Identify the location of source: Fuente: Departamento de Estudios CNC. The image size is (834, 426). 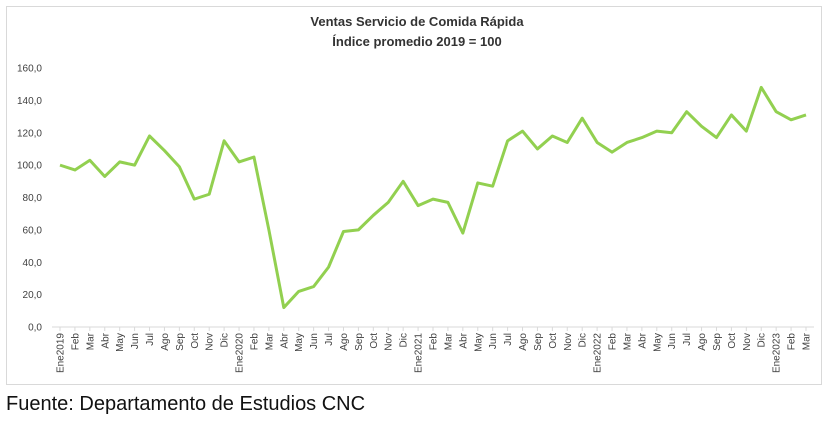
(186, 404).